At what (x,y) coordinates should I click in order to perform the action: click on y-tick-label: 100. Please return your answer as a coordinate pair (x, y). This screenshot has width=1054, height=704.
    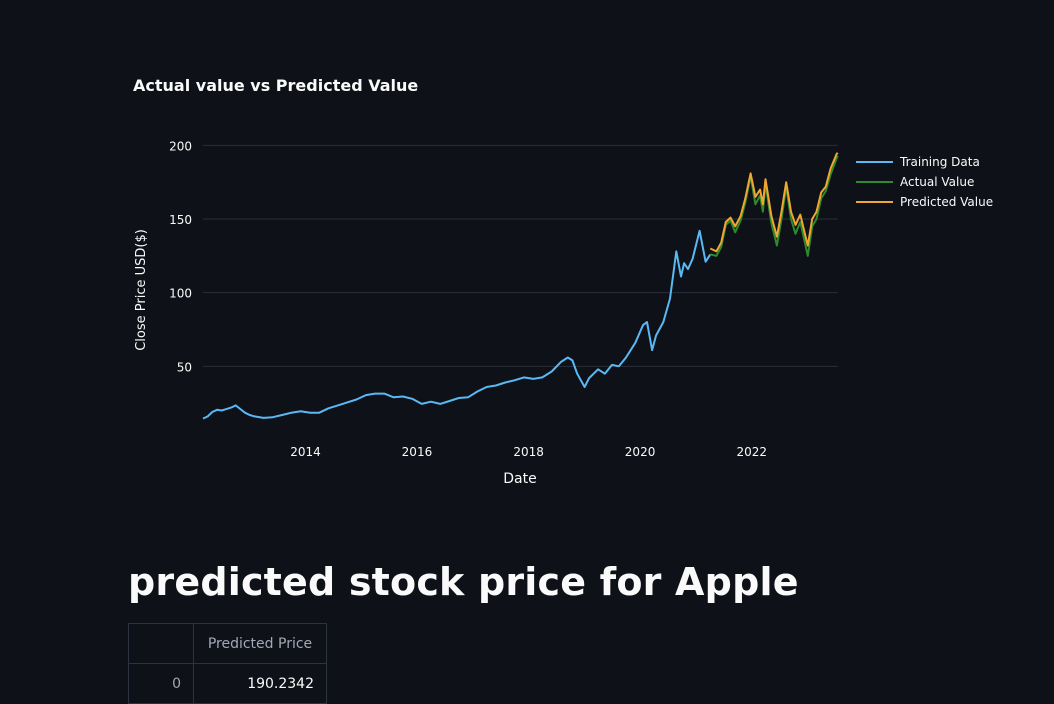
    Looking at the image, I should click on (180, 294).